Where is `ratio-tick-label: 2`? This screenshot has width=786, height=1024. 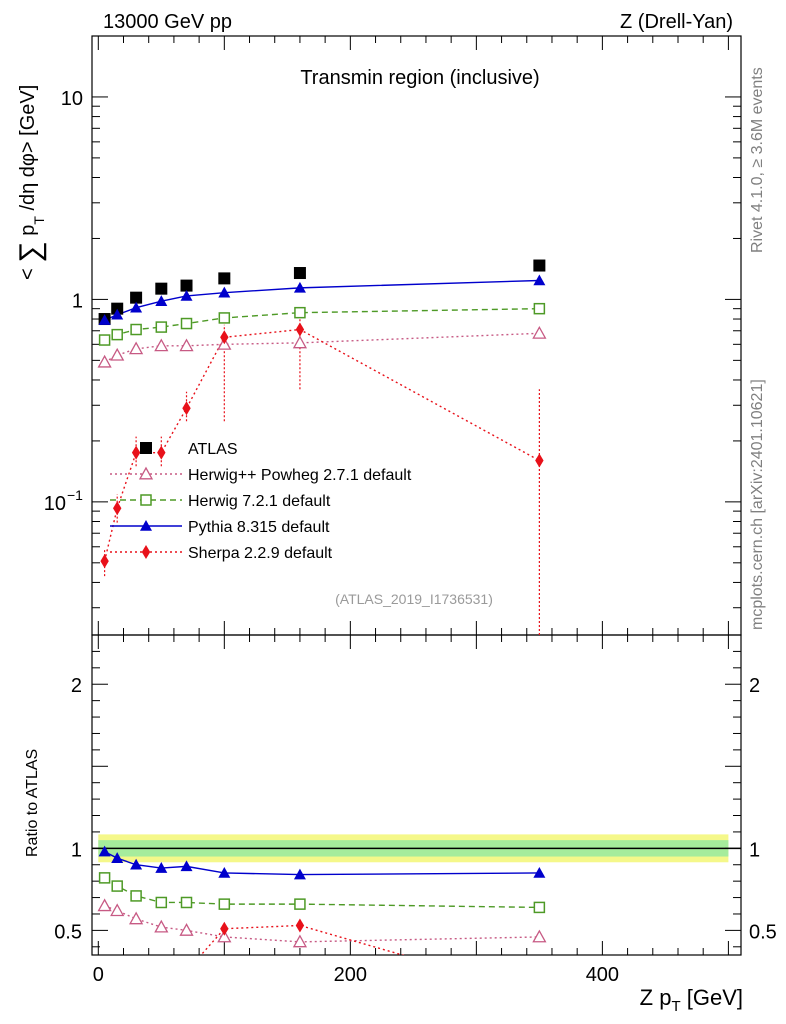
ratio-tick-label: 2 is located at coordinates (76, 686).